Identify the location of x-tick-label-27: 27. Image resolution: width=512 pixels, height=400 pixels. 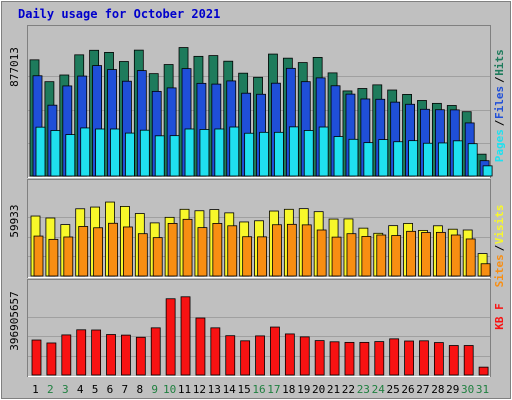
(422, 389).